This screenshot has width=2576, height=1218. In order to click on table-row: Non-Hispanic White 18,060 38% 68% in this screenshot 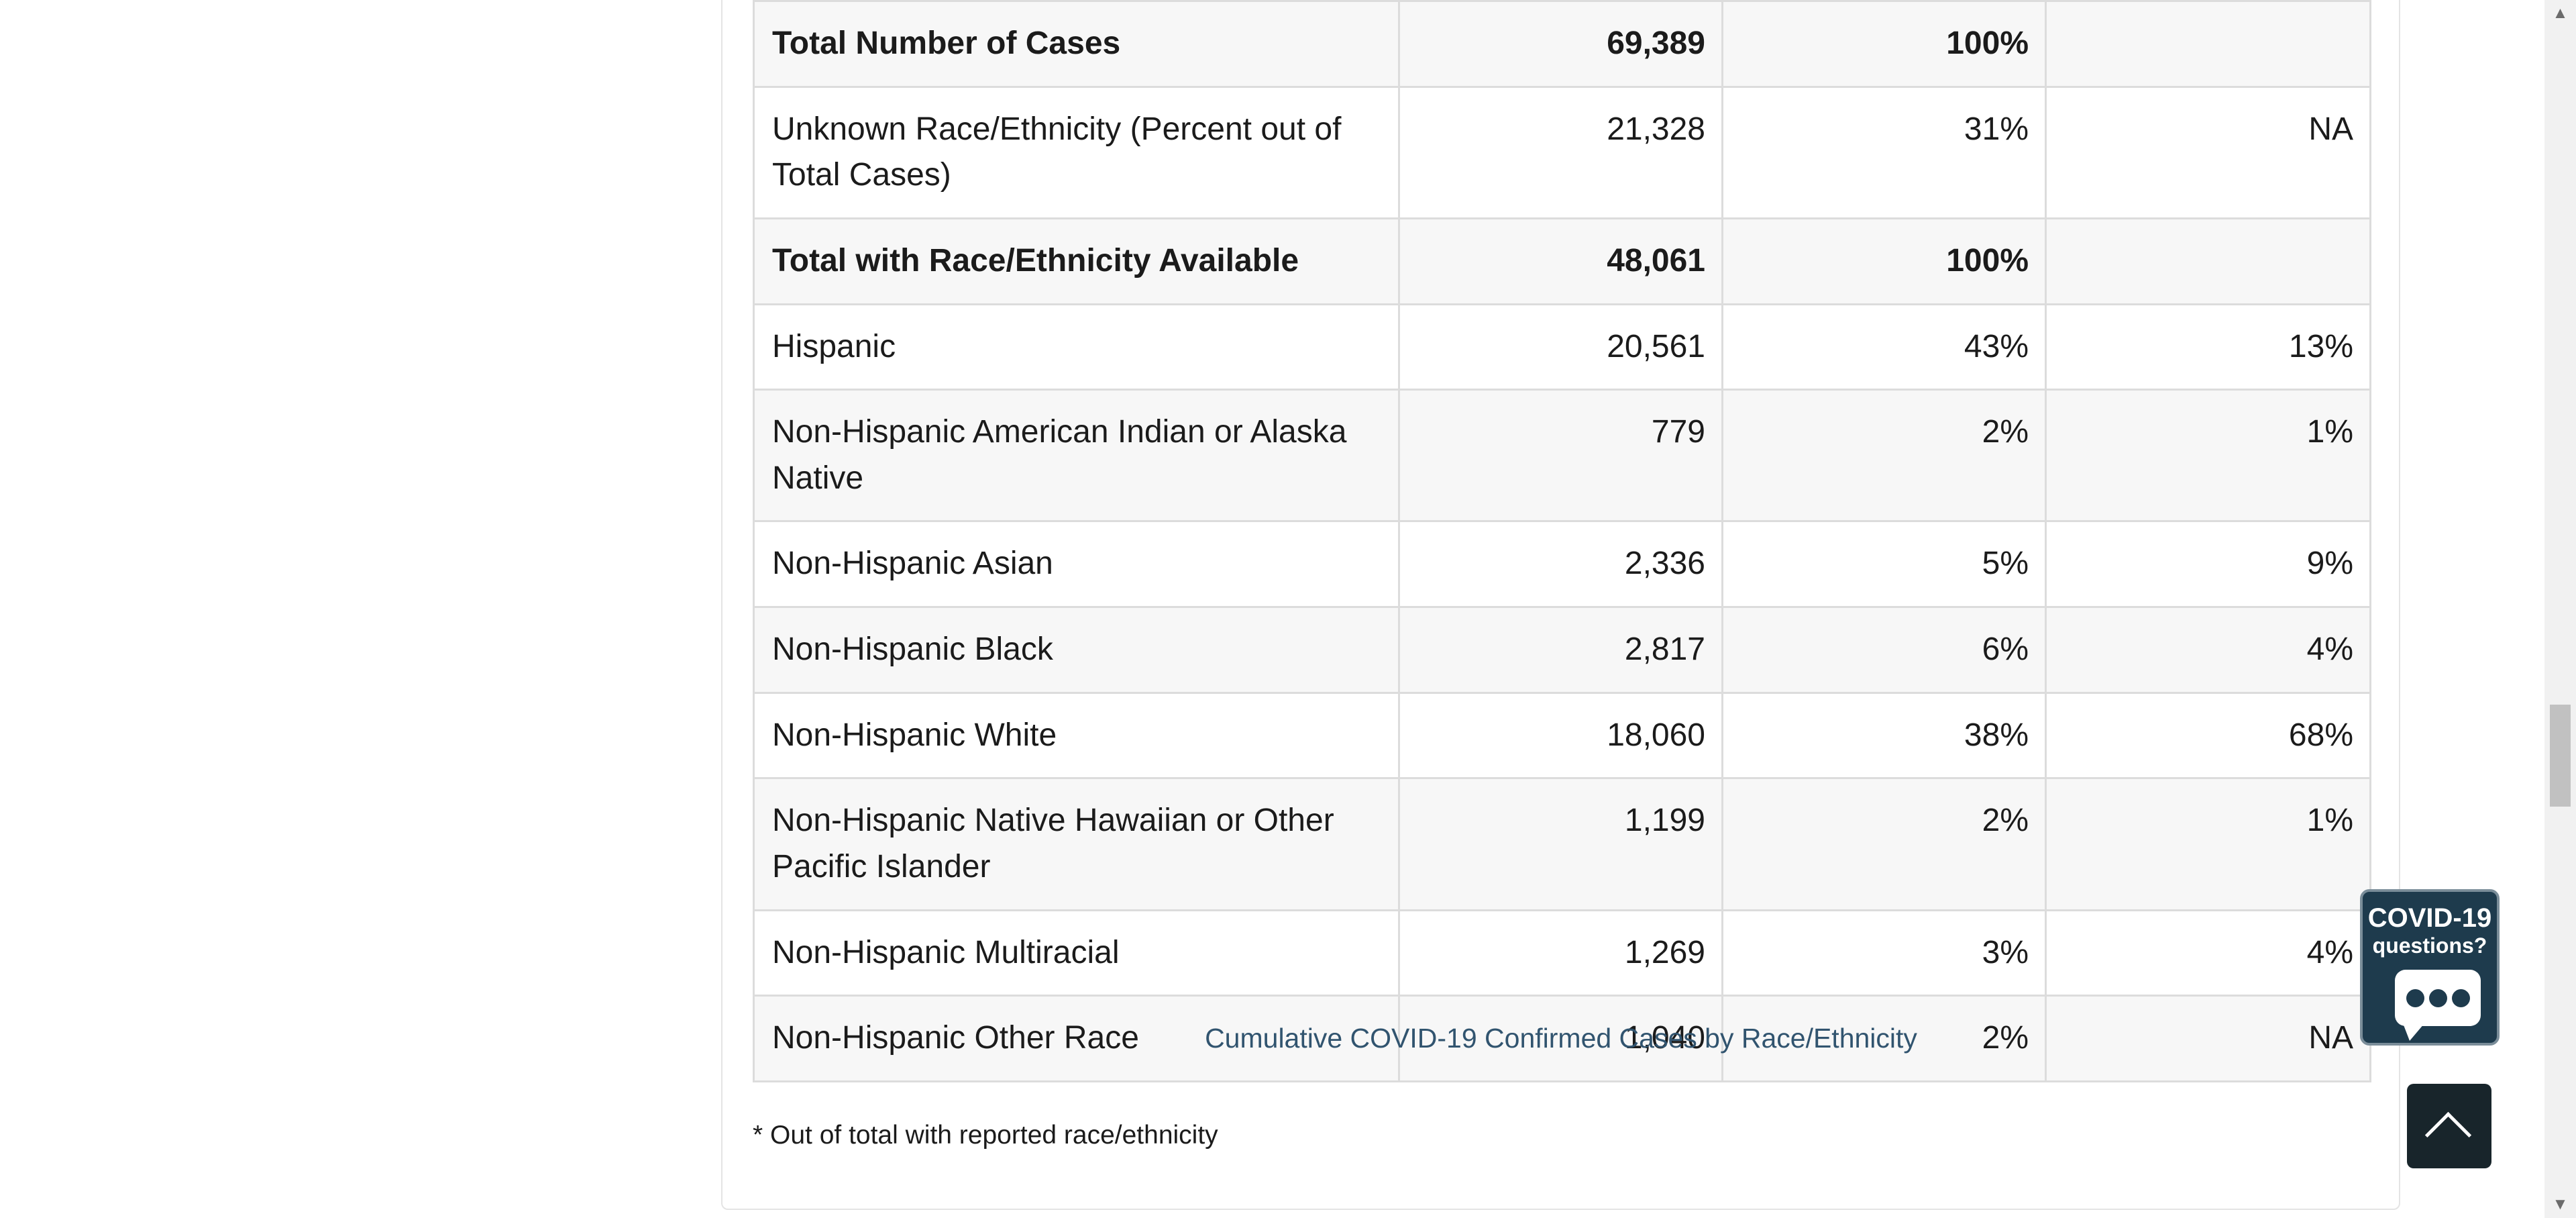, I will do `click(1562, 736)`.